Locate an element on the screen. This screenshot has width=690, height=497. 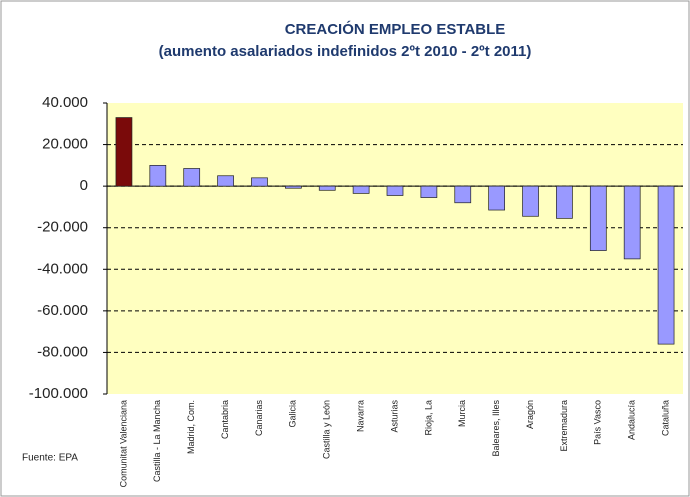
y-tick-label: -40.000 is located at coordinates (62, 268).